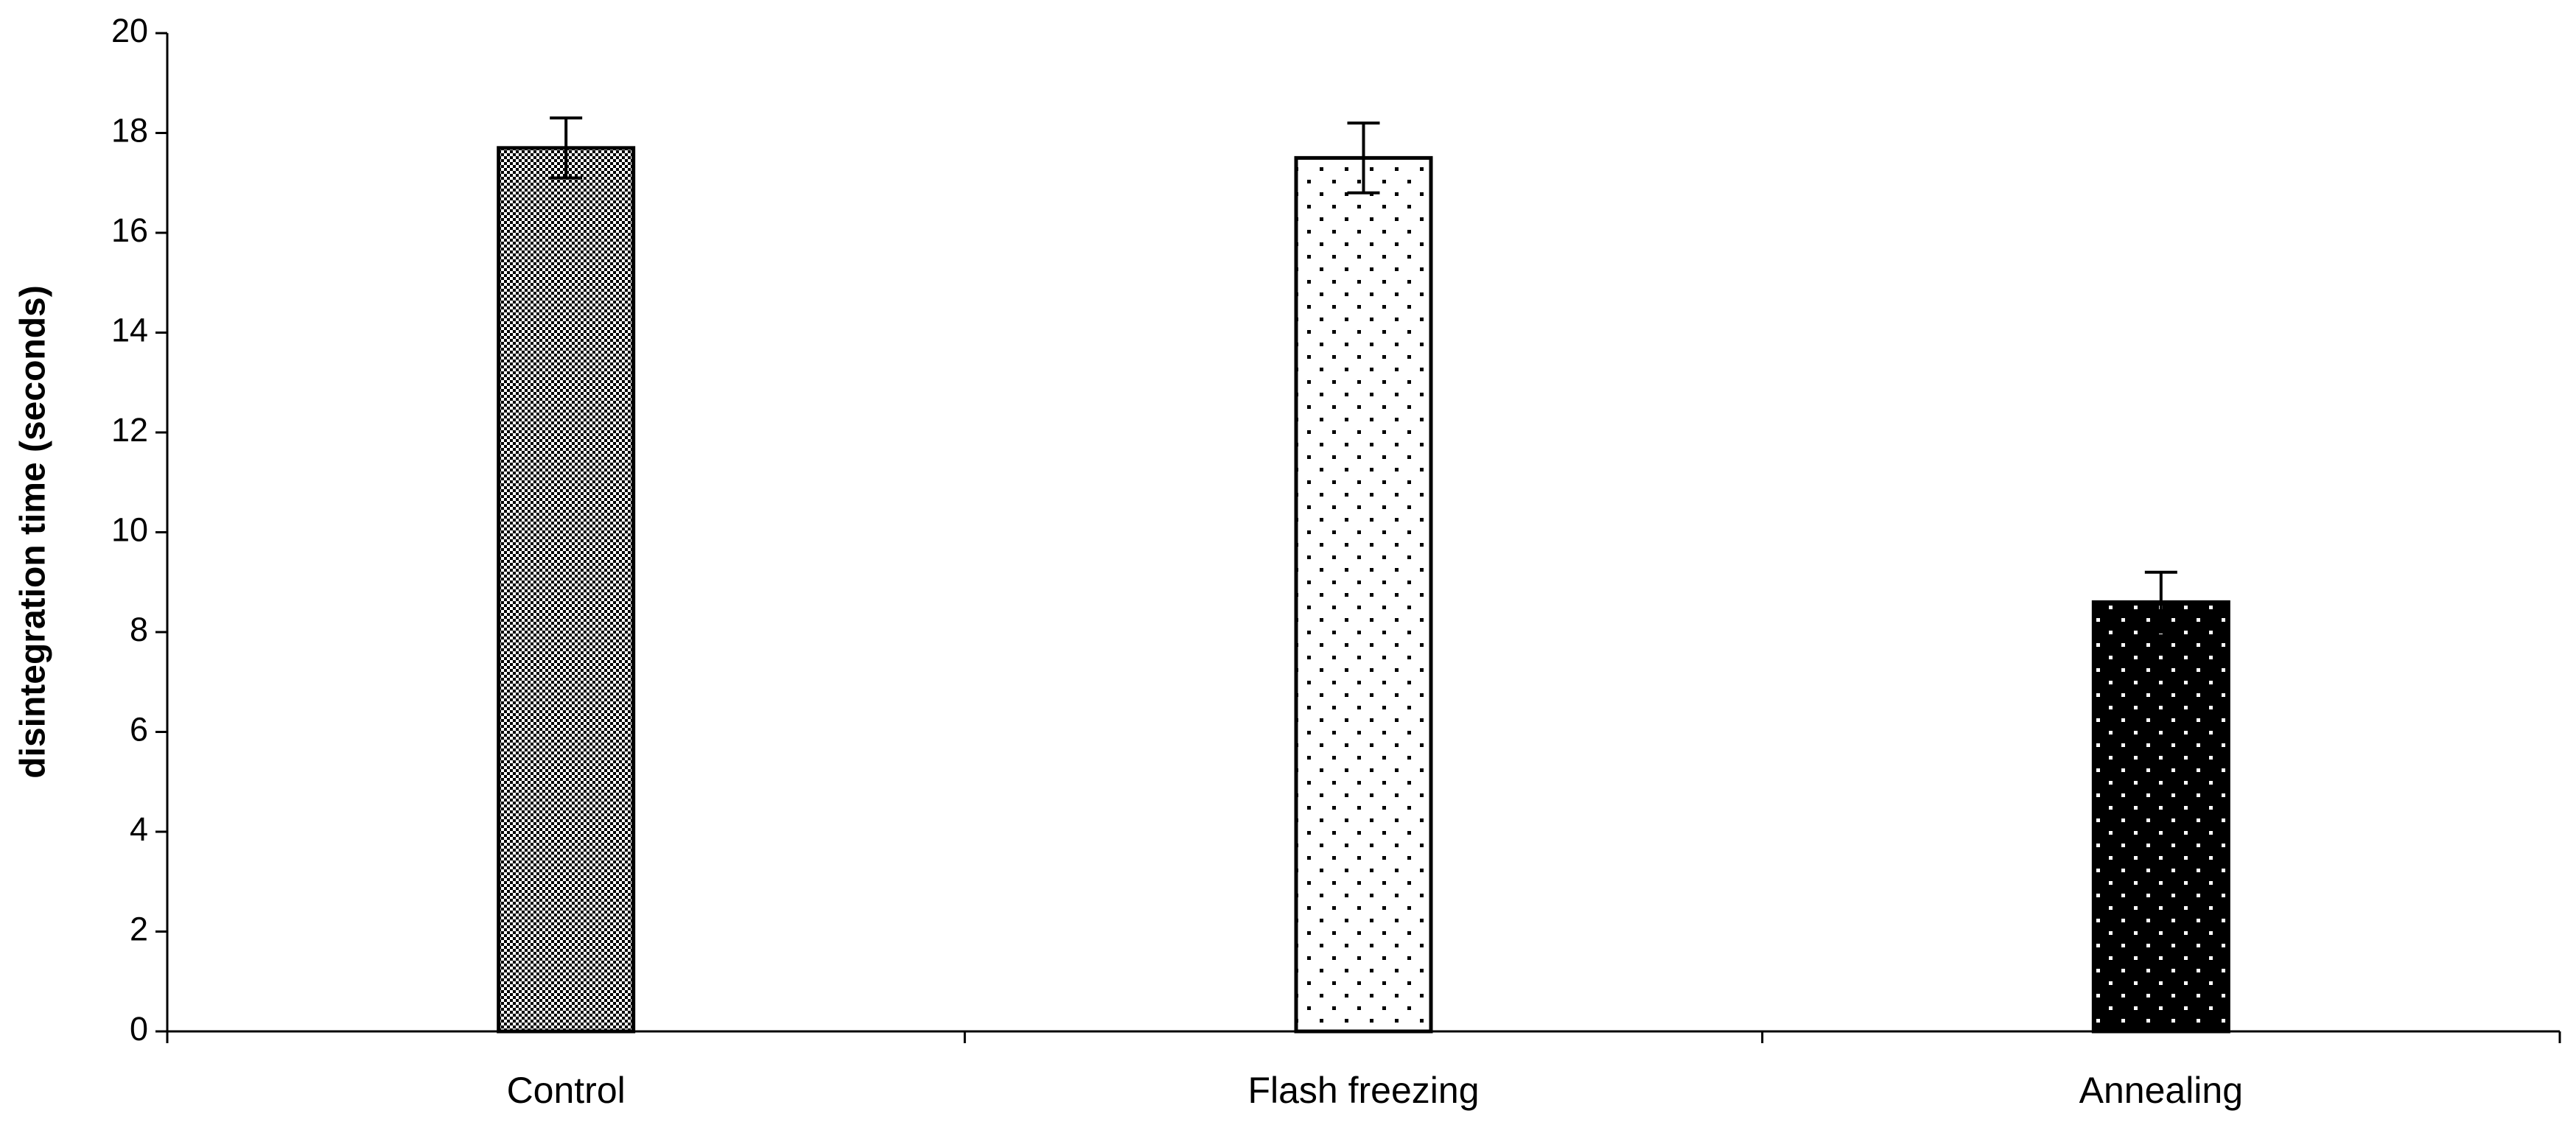 Image resolution: width=2576 pixels, height=1122 pixels. What do you see at coordinates (139, 829) in the screenshot?
I see `y-tick-label: 4` at bounding box center [139, 829].